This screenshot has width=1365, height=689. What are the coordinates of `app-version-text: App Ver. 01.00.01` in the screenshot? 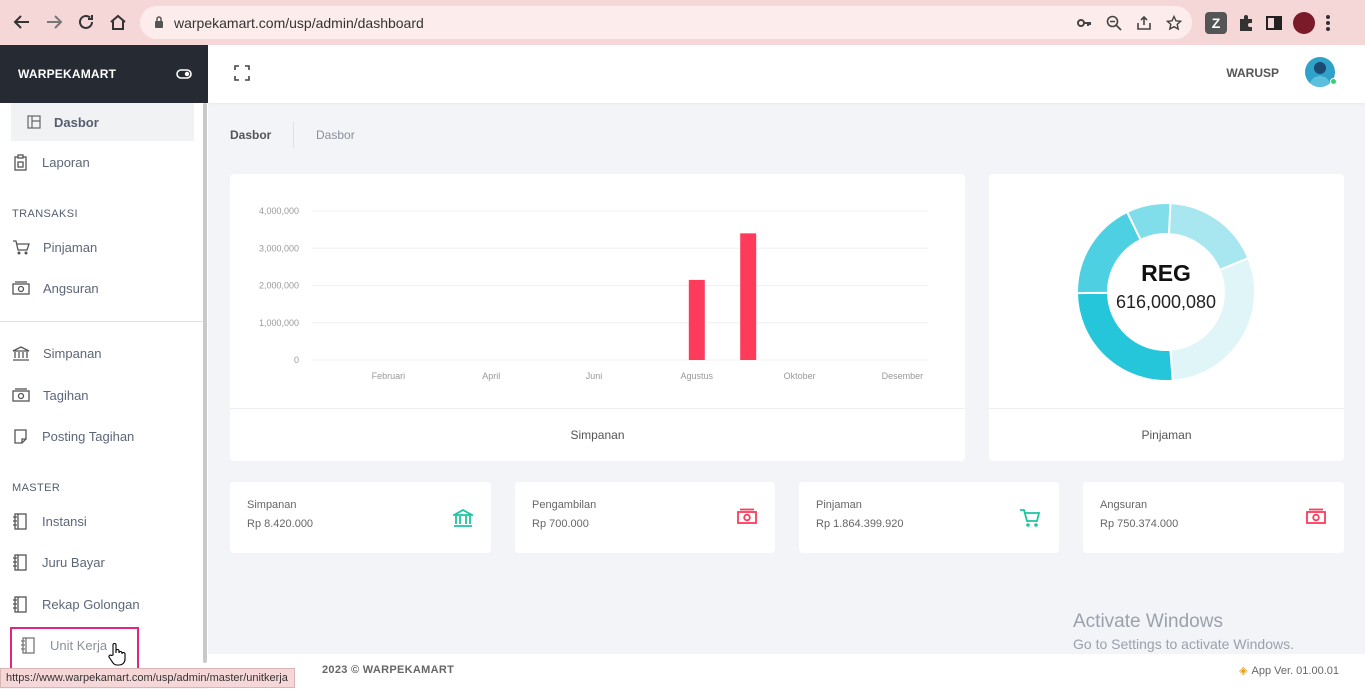 It's located at (1295, 671).